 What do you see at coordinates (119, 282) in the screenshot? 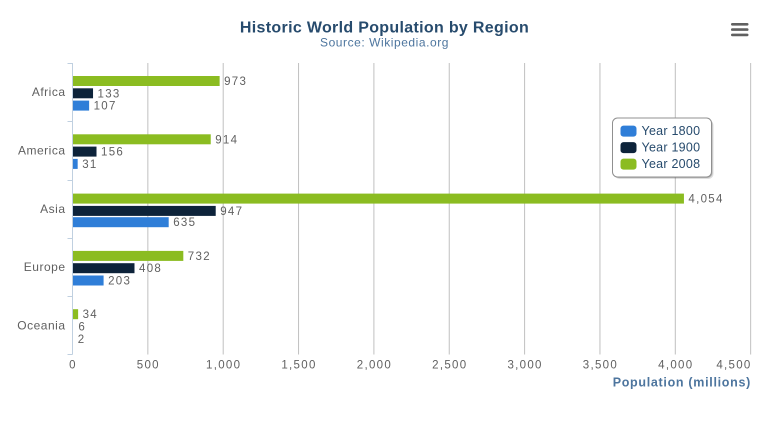
I see `svg-text: 203` at bounding box center [119, 282].